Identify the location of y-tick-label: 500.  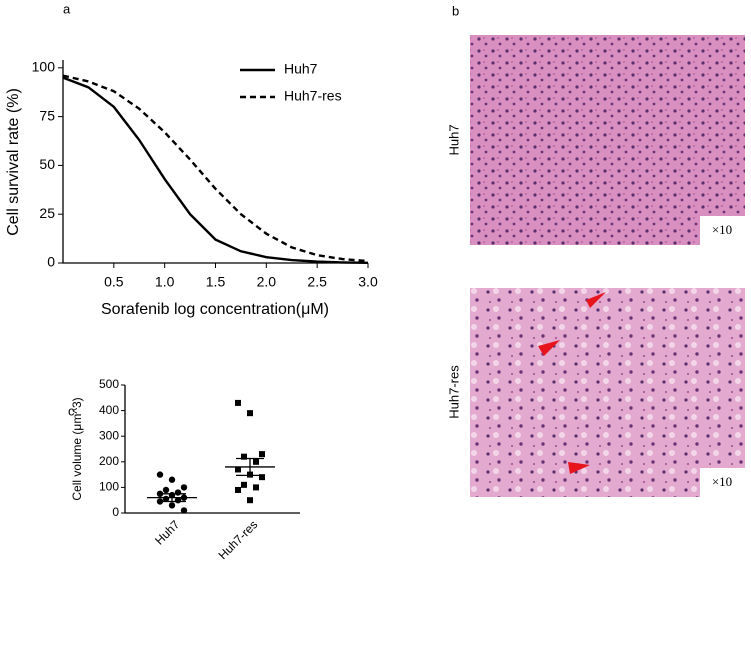
(109, 384).